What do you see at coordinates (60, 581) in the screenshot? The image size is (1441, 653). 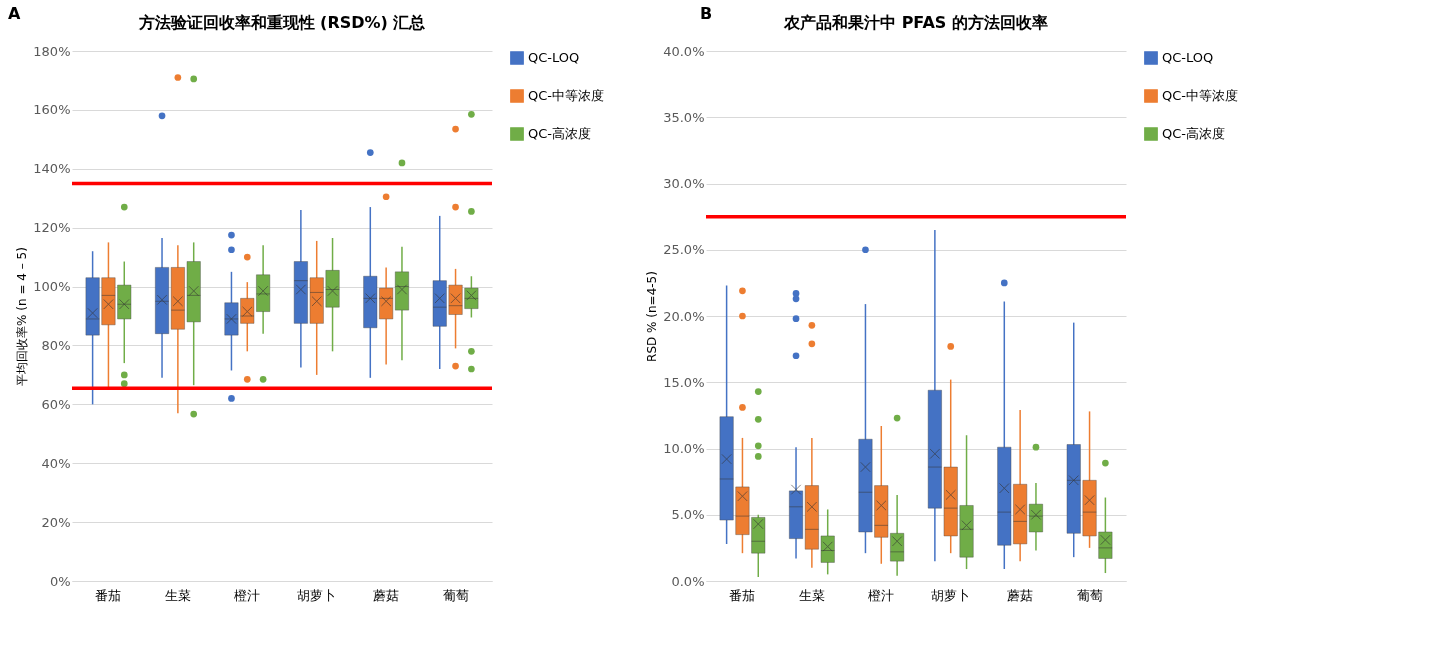 I see `y-tick-label: 0%` at bounding box center [60, 581].